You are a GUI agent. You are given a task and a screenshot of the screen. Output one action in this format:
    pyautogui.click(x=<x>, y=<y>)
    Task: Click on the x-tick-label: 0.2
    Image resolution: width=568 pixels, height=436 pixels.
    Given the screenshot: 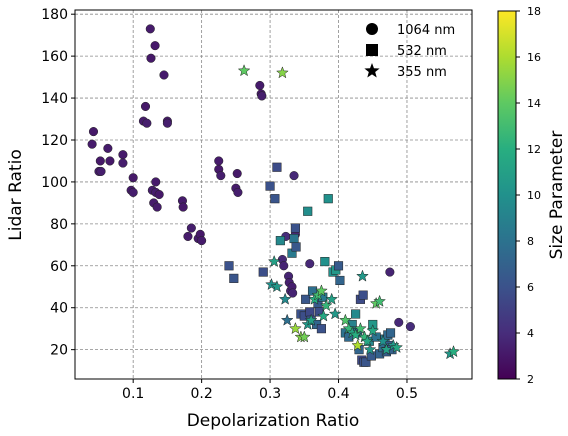 What is the action you would take?
    pyautogui.click(x=201, y=394)
    